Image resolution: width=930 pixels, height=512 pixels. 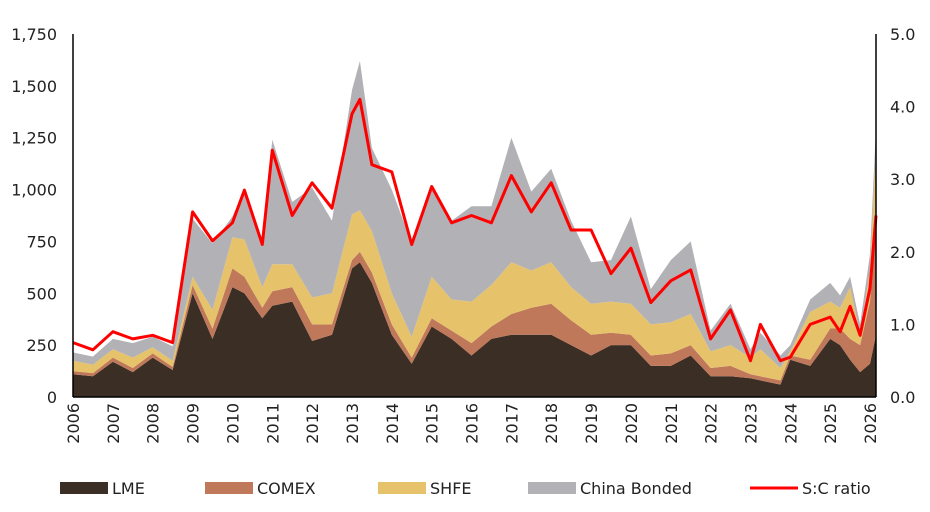 I want to click on legend: LME COMEX SHFE China Bonded S:C ratio, so click(x=465, y=488).